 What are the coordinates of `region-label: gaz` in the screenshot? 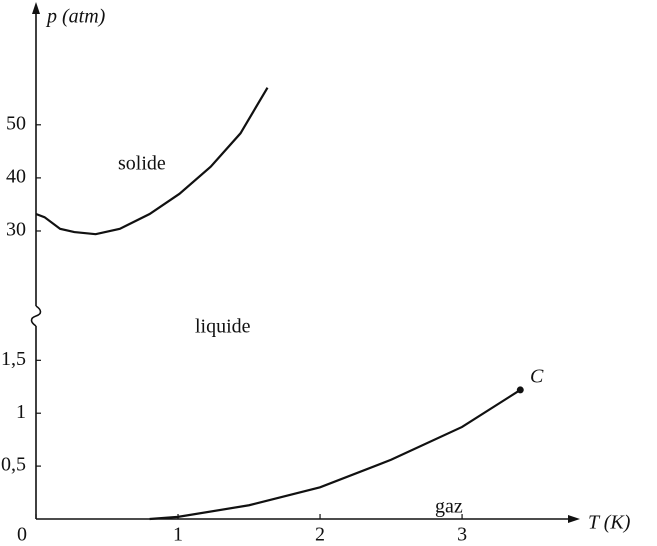 It's located at (449, 507).